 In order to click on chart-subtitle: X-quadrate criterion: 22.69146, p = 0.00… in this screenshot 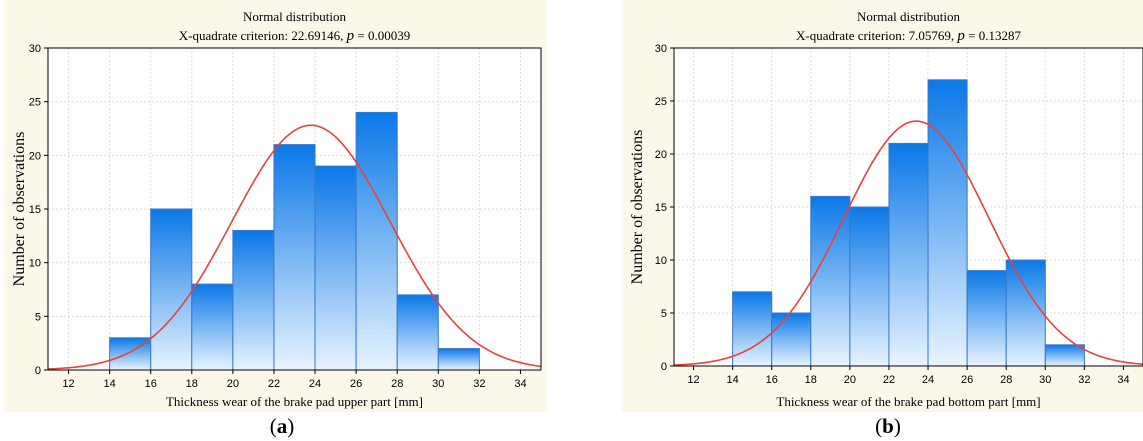, I will do `click(294, 36)`.